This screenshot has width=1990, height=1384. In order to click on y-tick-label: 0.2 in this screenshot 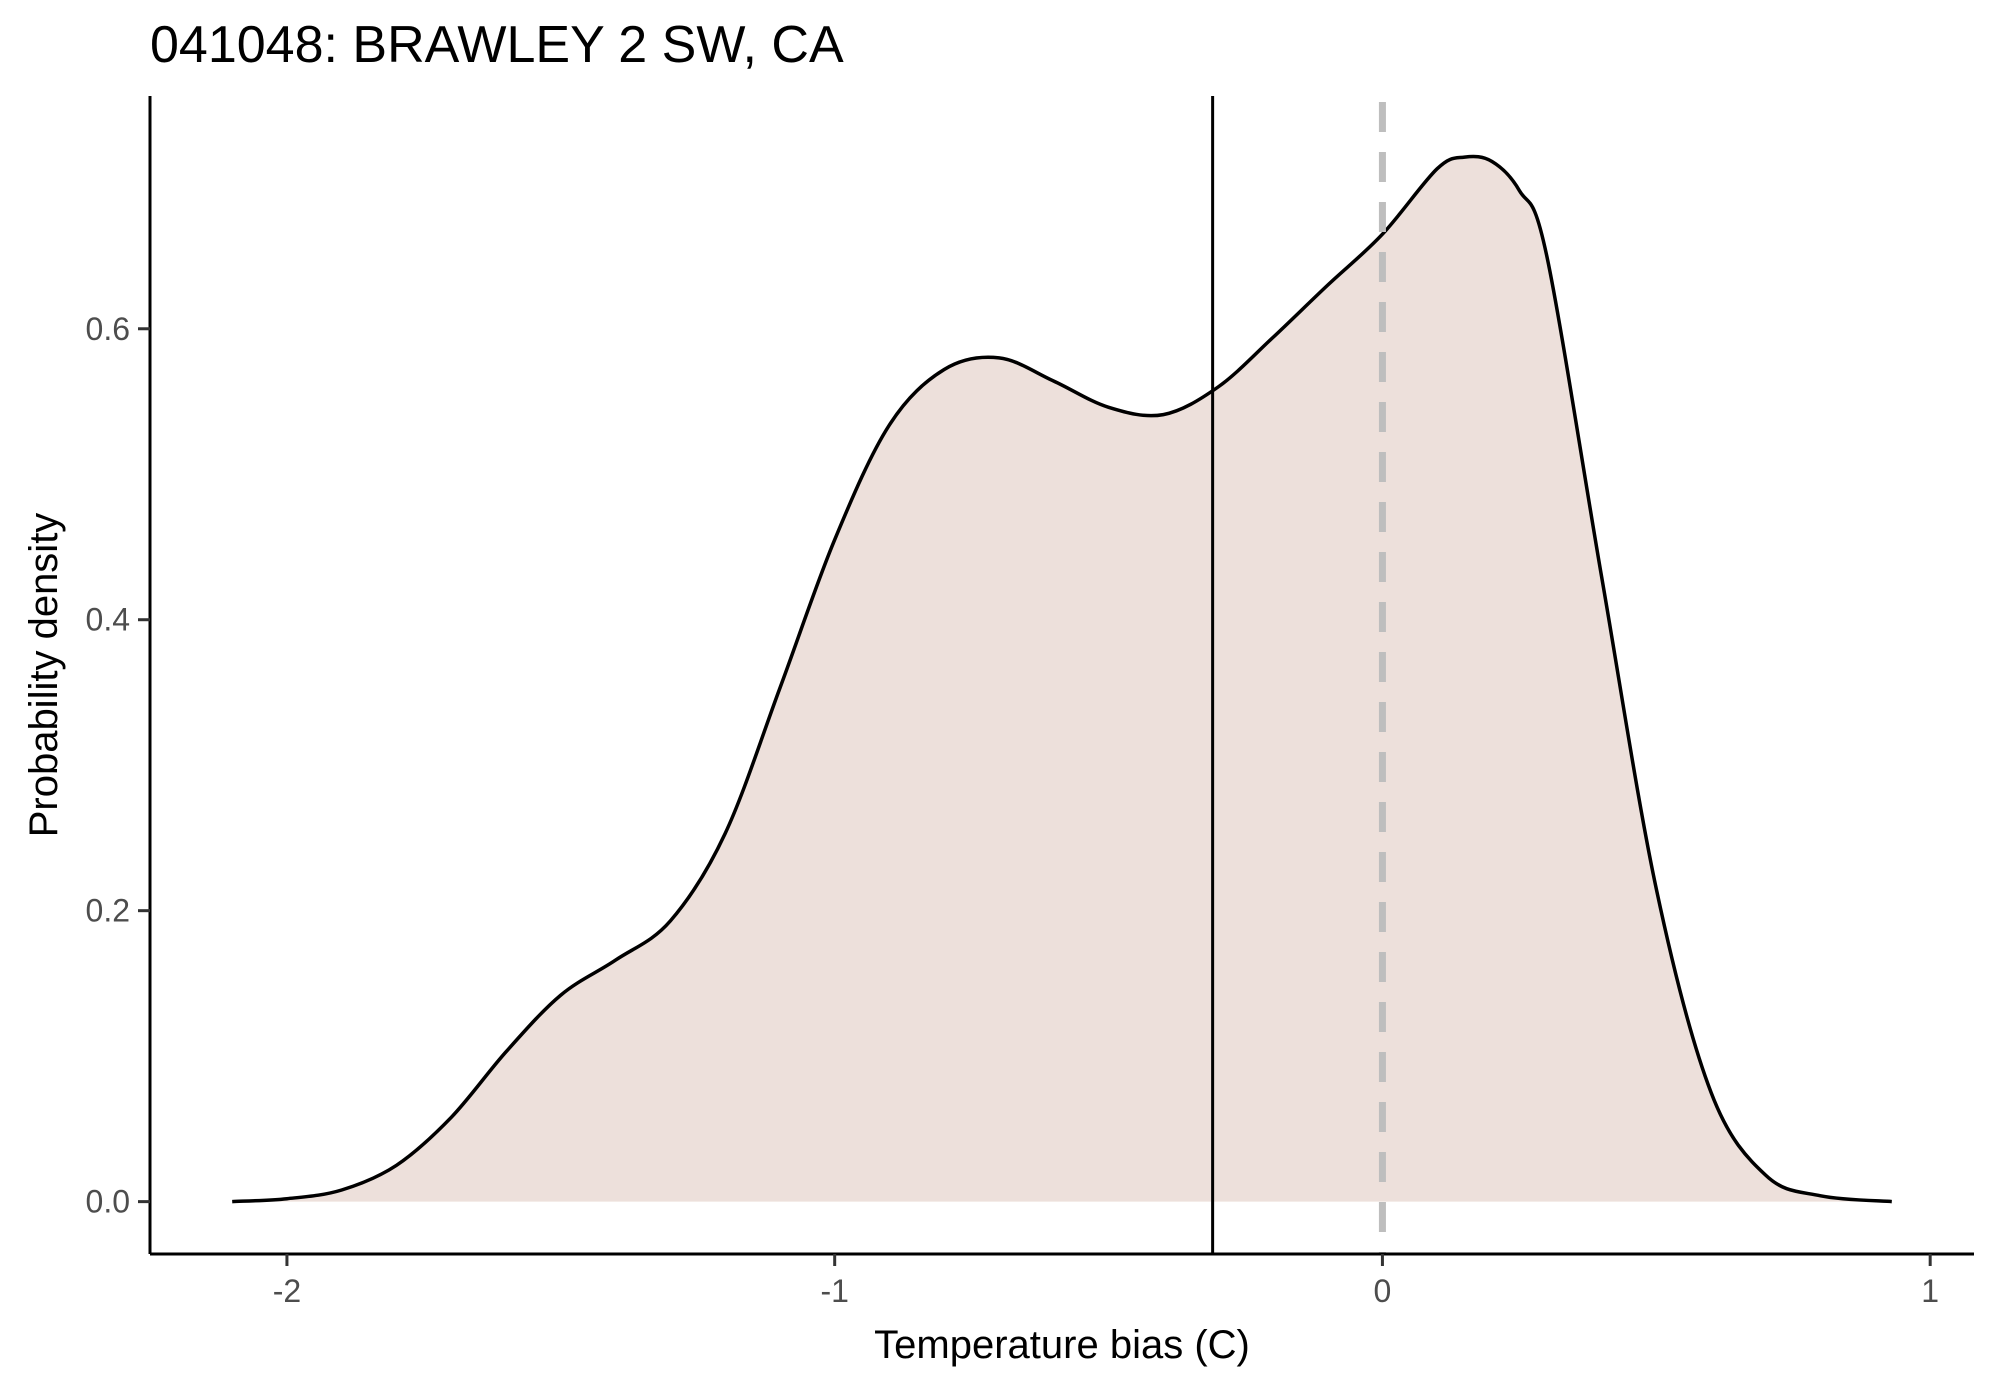, I will do `click(108, 911)`.